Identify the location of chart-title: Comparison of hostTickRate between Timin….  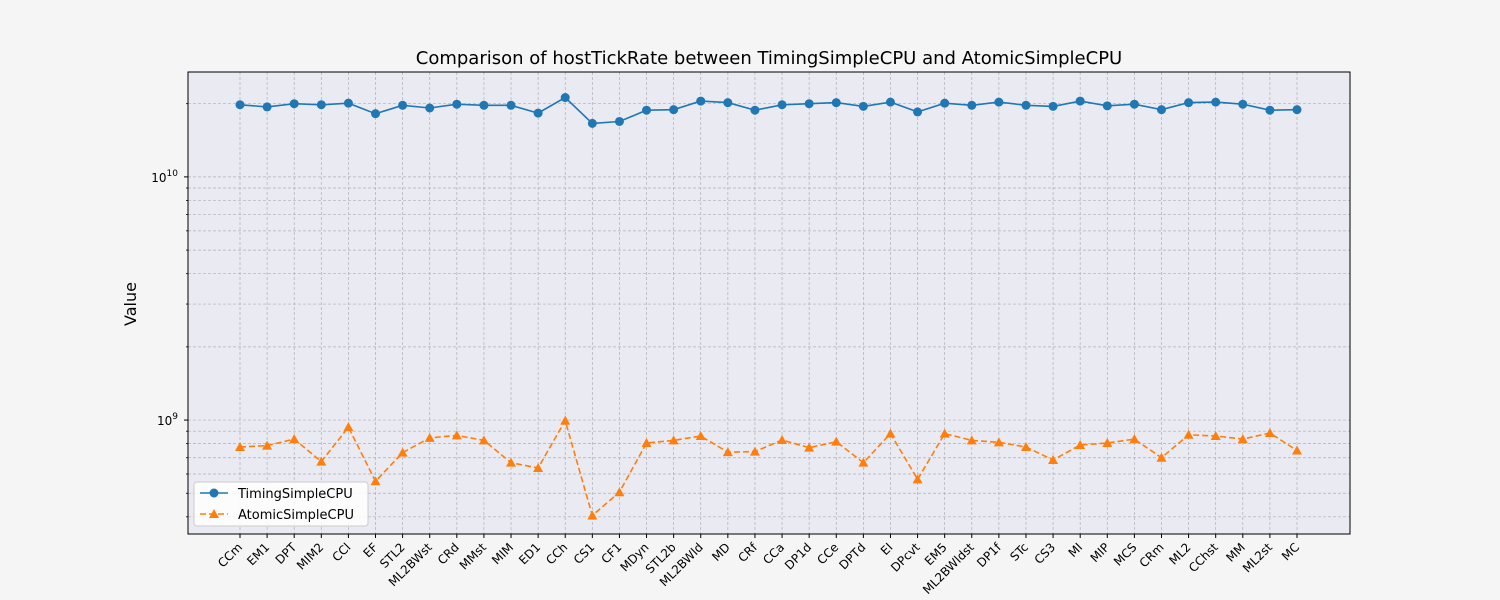
(769, 58).